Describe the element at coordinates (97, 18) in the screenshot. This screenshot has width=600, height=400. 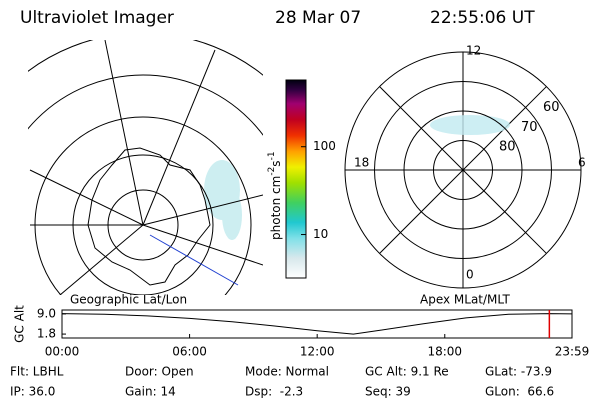
I see `title: Ultraviolet Imager` at that location.